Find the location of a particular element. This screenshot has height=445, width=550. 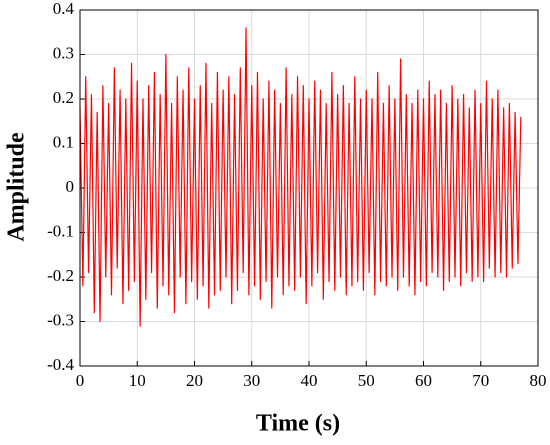

y-tick-label: 0 is located at coordinates (70, 186).